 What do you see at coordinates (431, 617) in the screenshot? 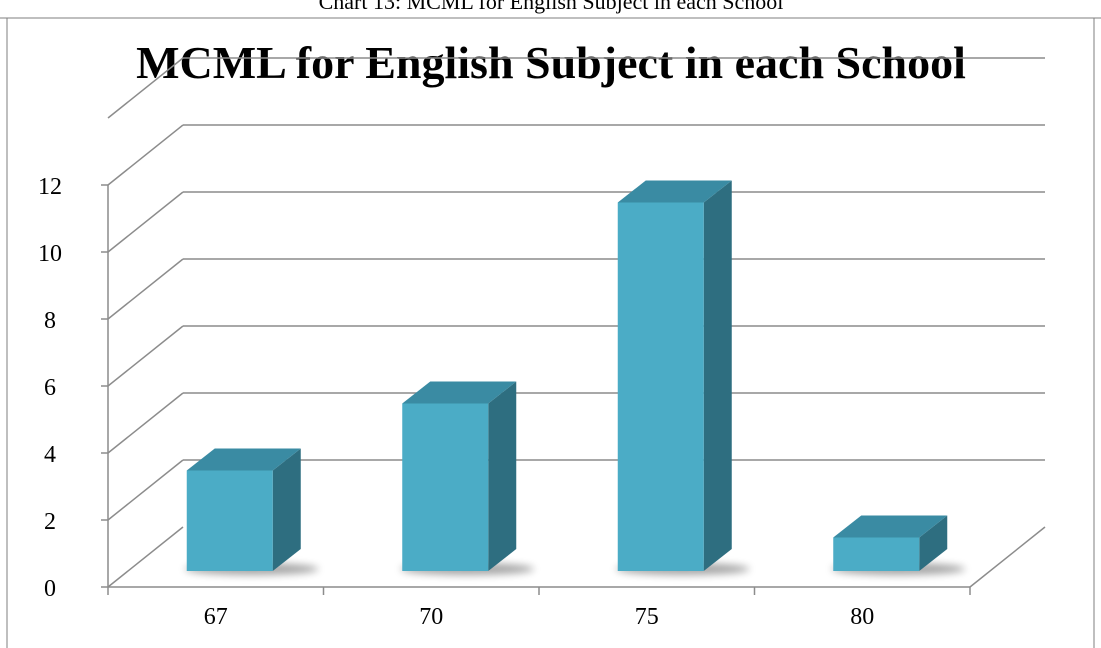
I see `x-tick-label: 70` at bounding box center [431, 617].